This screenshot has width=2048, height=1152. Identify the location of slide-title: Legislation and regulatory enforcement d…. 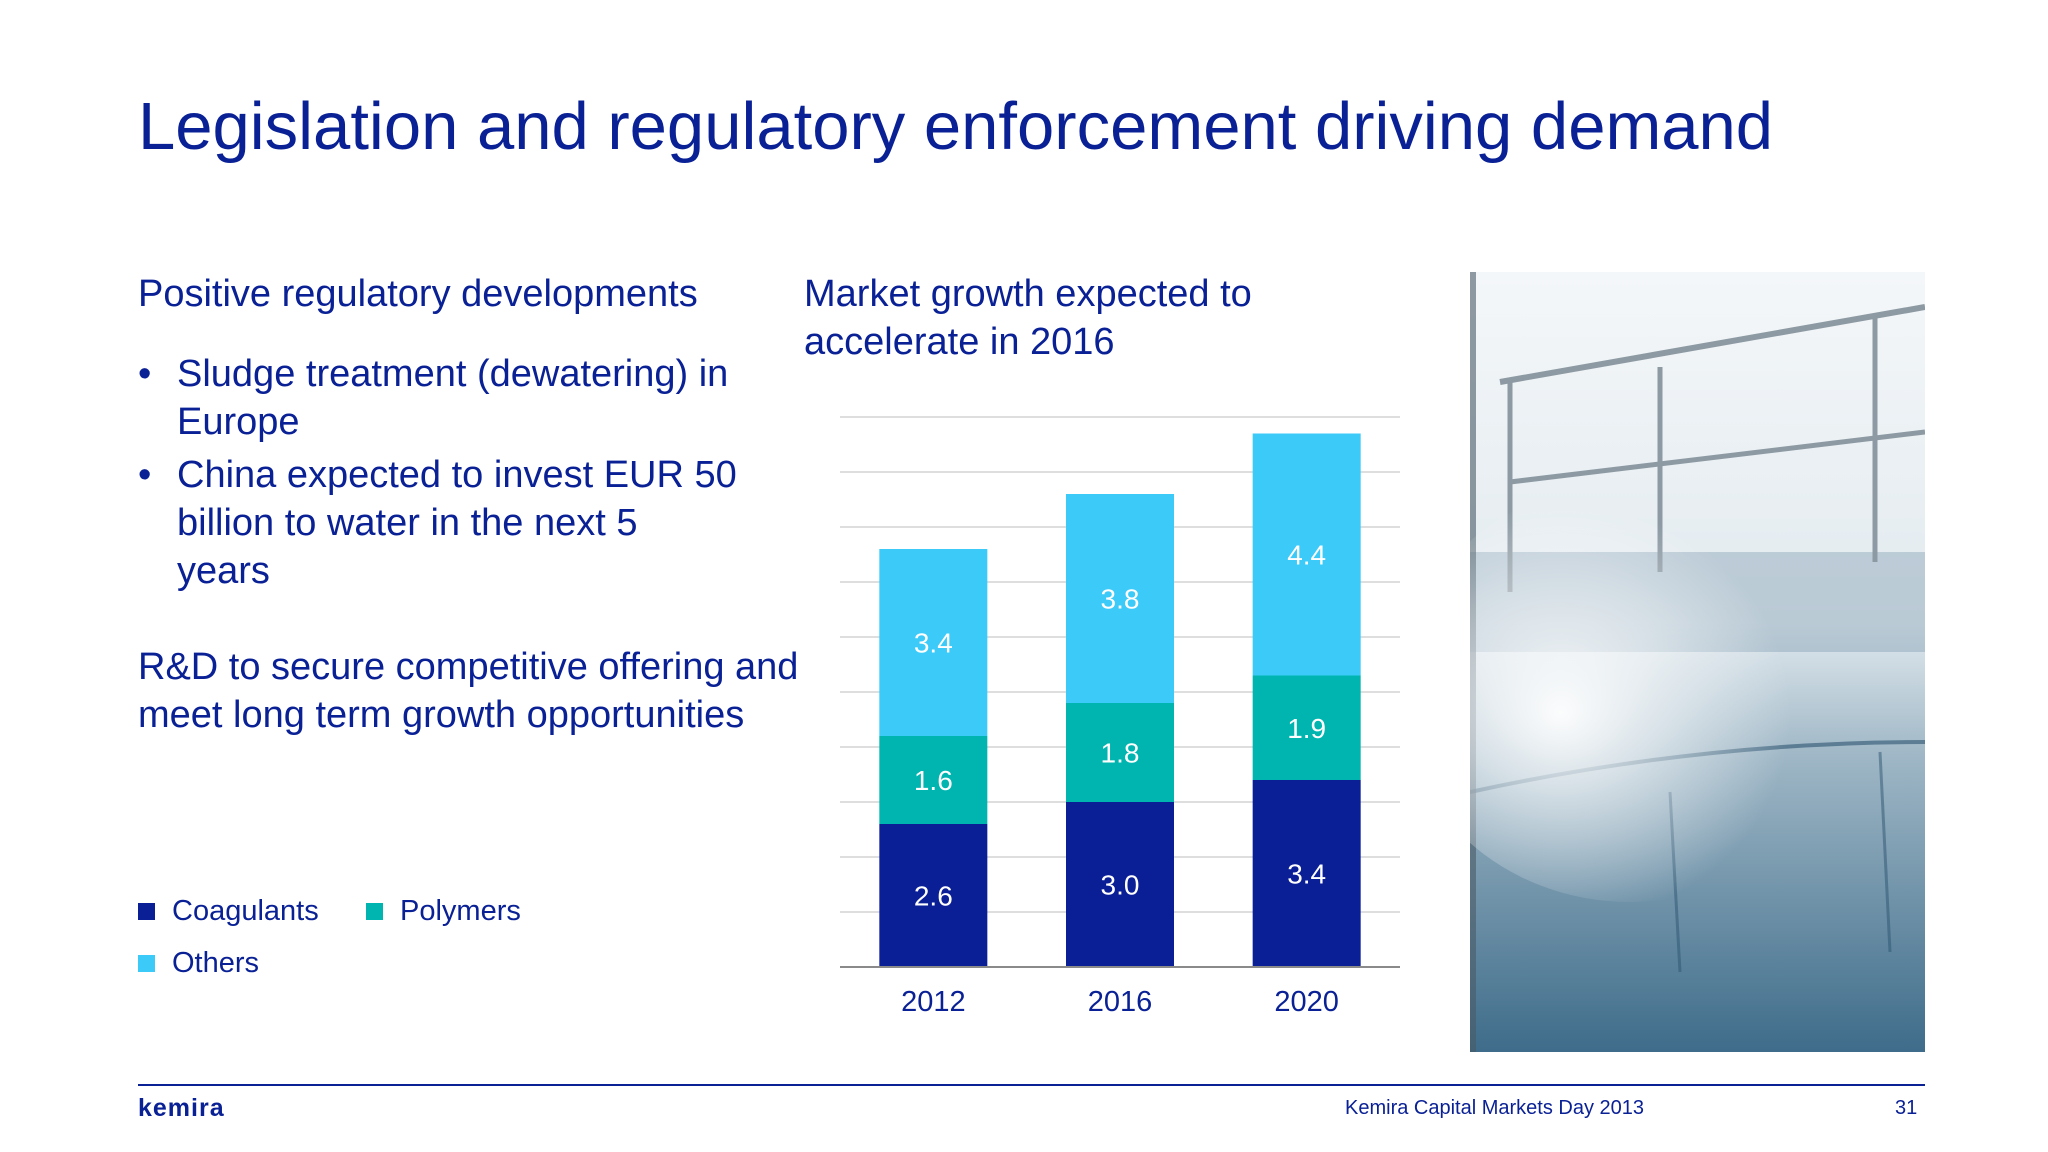
(956, 126).